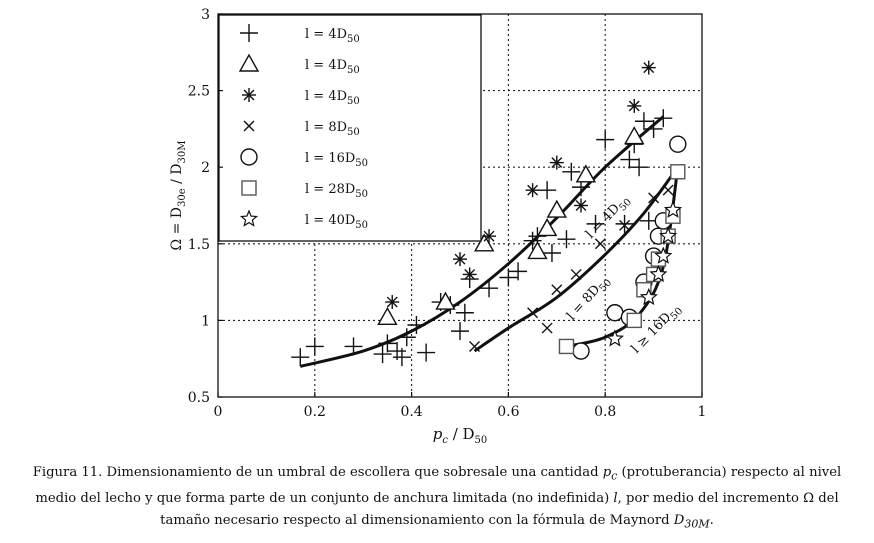 The image size is (874, 543). What do you see at coordinates (697, 524) in the screenshot?
I see `caption-d-sub: 30M` at bounding box center [697, 524].